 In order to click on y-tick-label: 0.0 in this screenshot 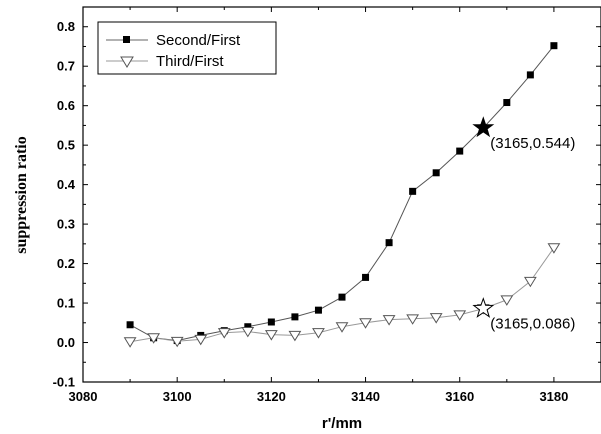, I will do `click(66, 342)`.